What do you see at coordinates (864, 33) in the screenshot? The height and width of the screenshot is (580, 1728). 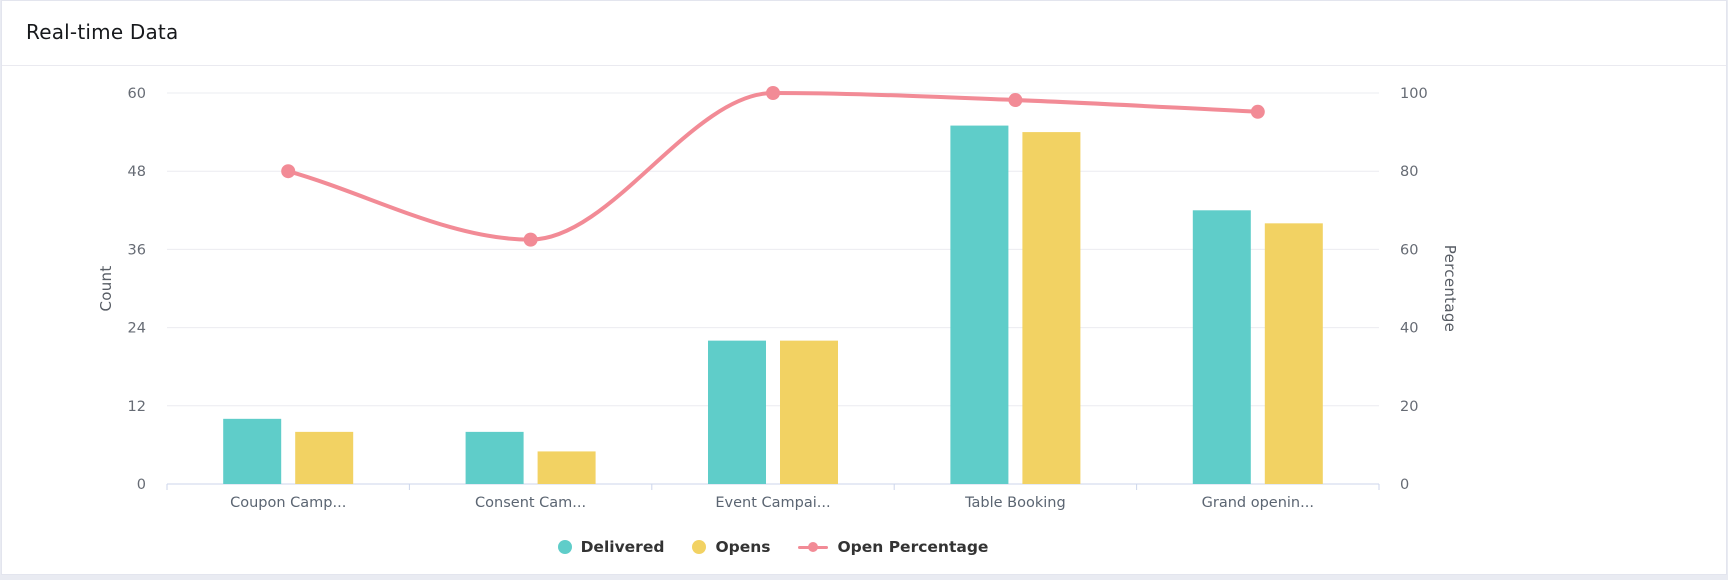 I see `card-header: Real-time Data` at bounding box center [864, 33].